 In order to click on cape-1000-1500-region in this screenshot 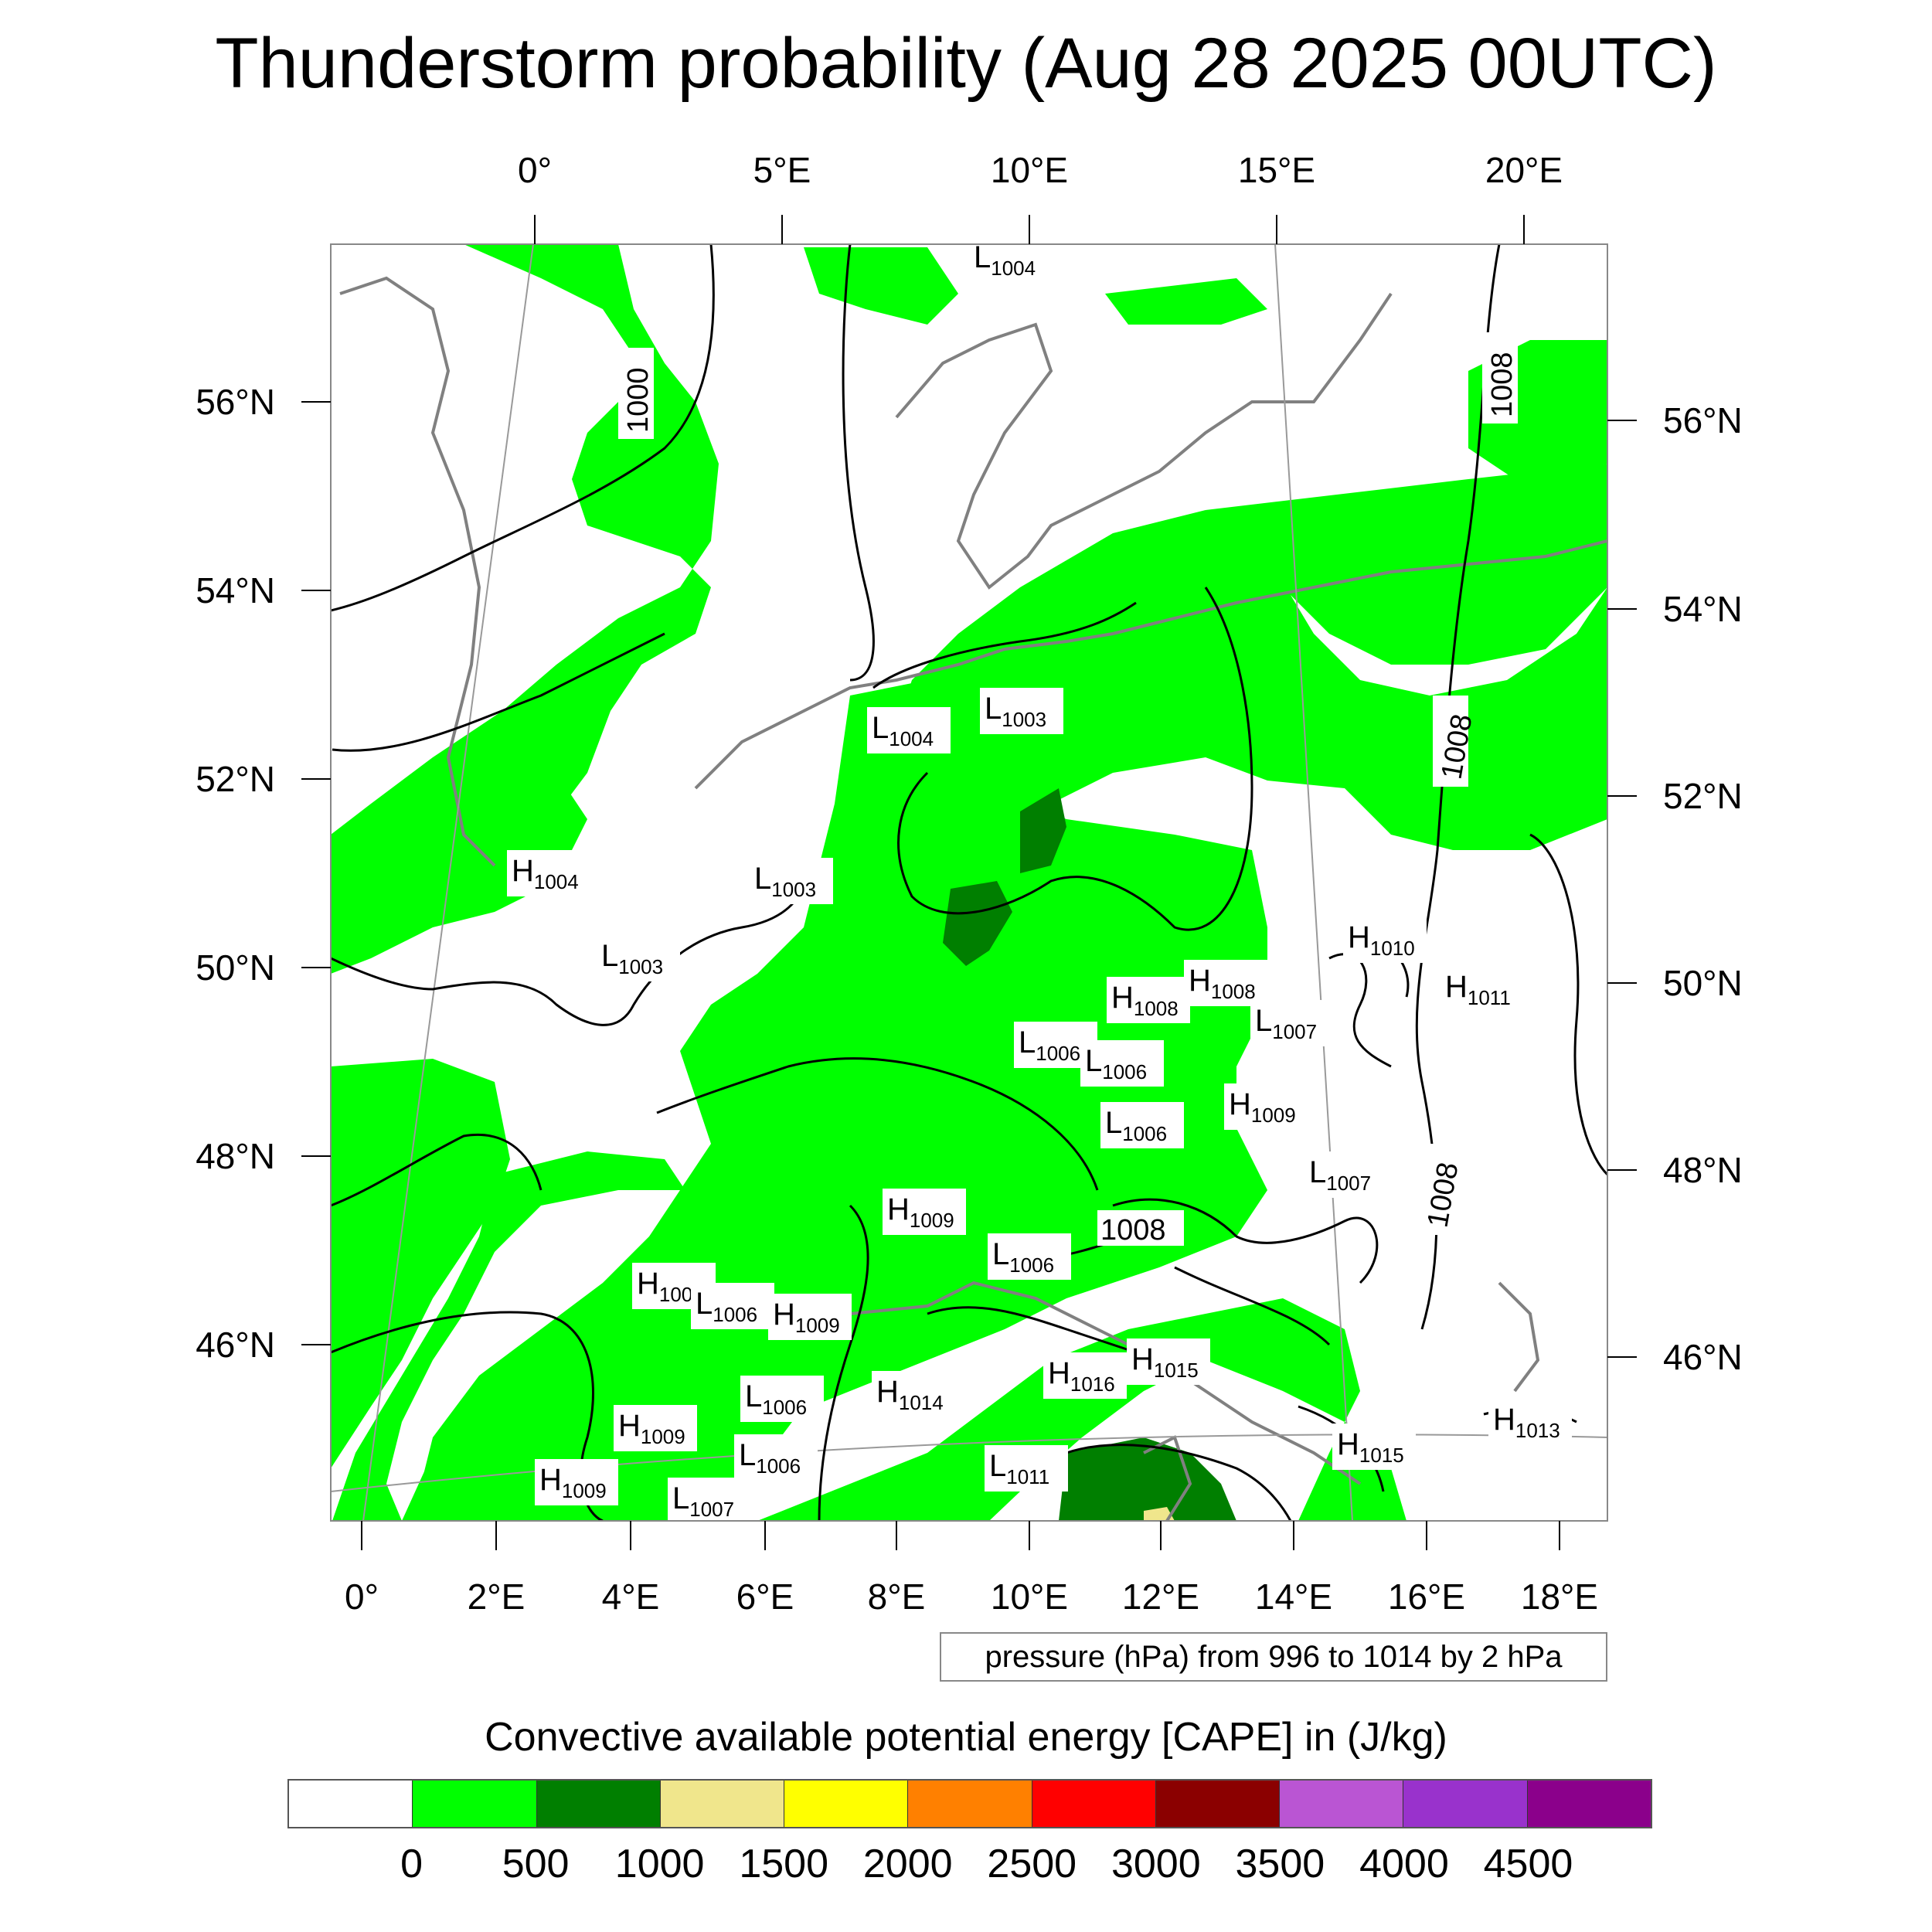, I will do `click(1159, 1514)`.